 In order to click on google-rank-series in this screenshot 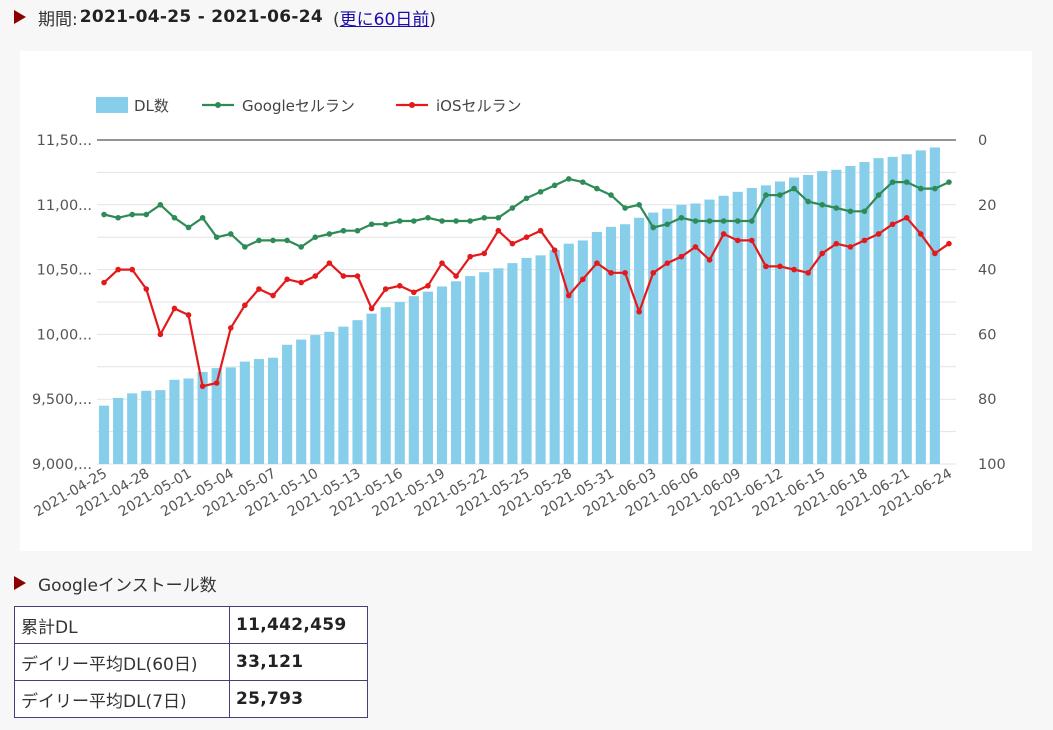, I will do `click(526, 213)`.